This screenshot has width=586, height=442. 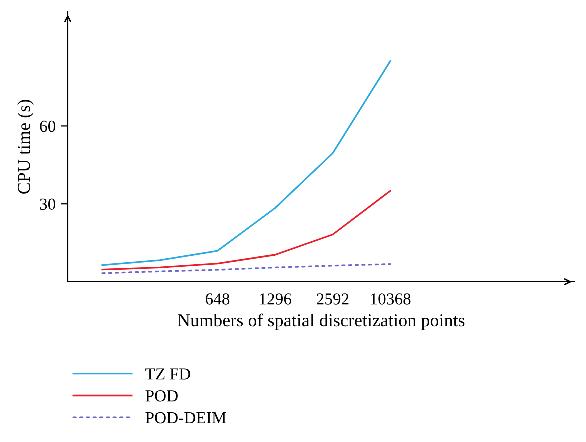 What do you see at coordinates (186, 418) in the screenshot?
I see `legend-label: POD-DEIM` at bounding box center [186, 418].